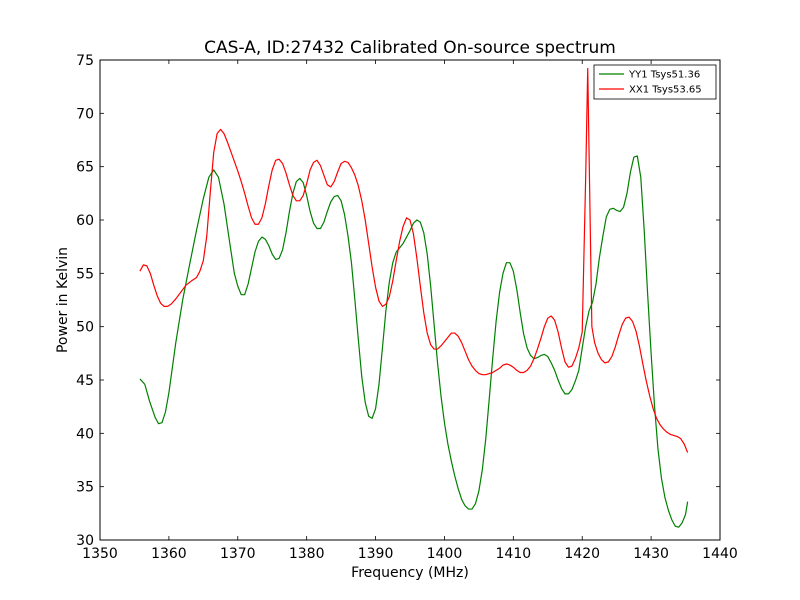 This screenshot has width=800, height=600. I want to click on y-tick-label: 60, so click(85, 221).